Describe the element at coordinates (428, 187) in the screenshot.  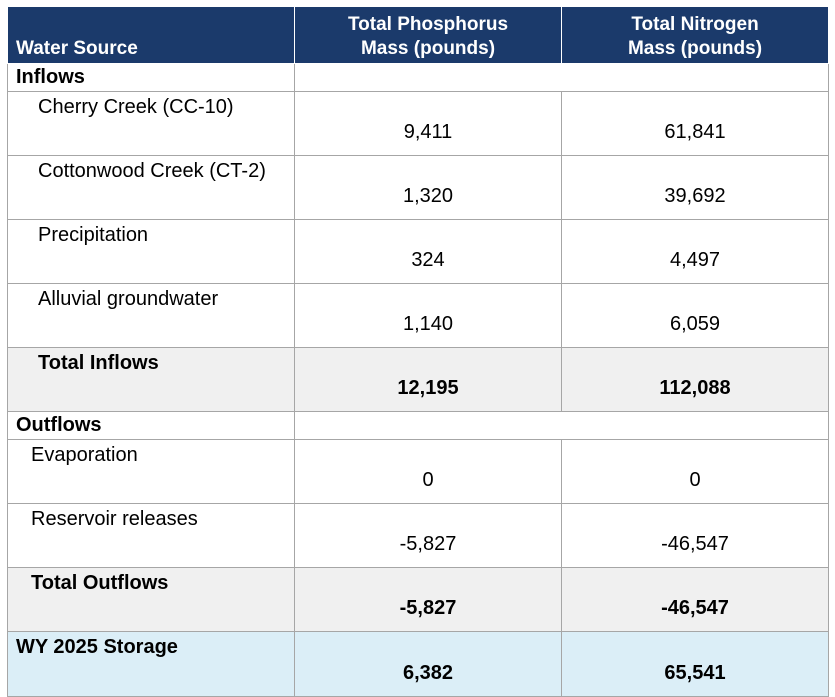
I see `row-phosphorus: 1,320` at that location.